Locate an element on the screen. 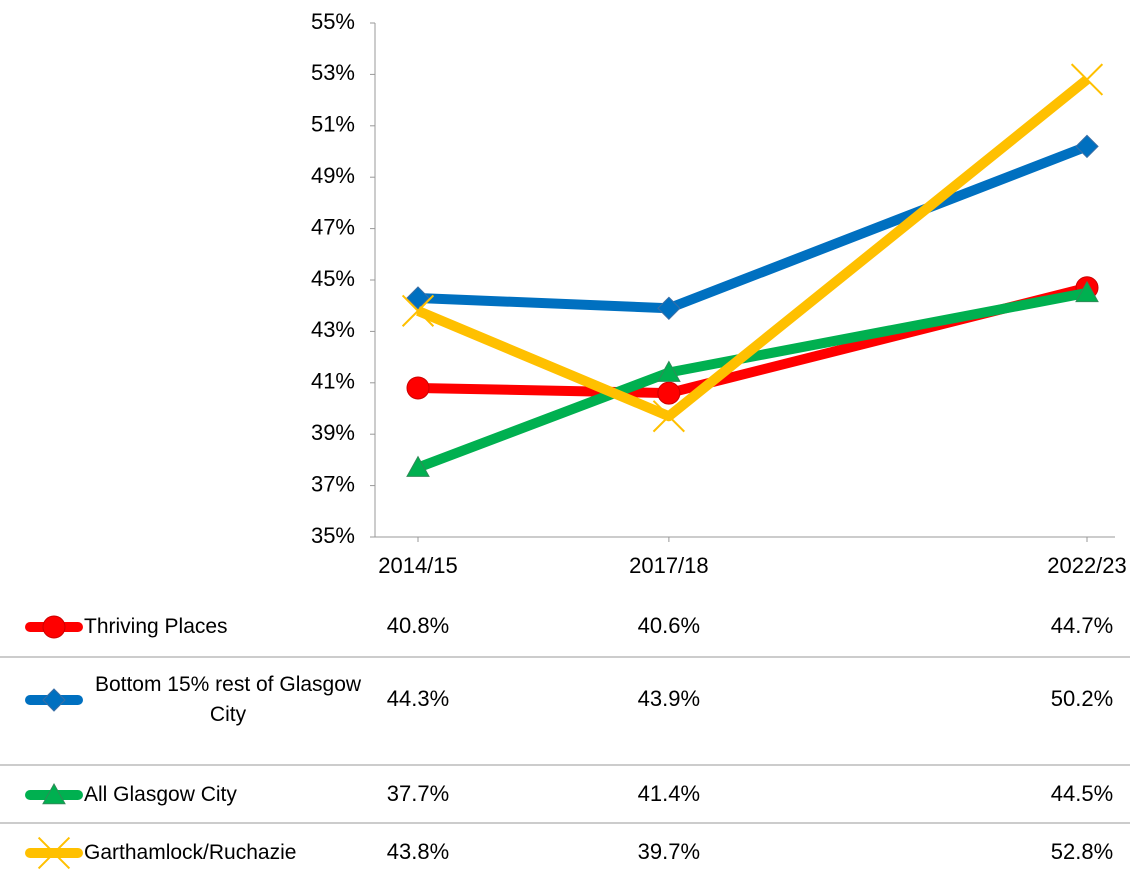  table-value: 40.6% is located at coordinates (669, 625).